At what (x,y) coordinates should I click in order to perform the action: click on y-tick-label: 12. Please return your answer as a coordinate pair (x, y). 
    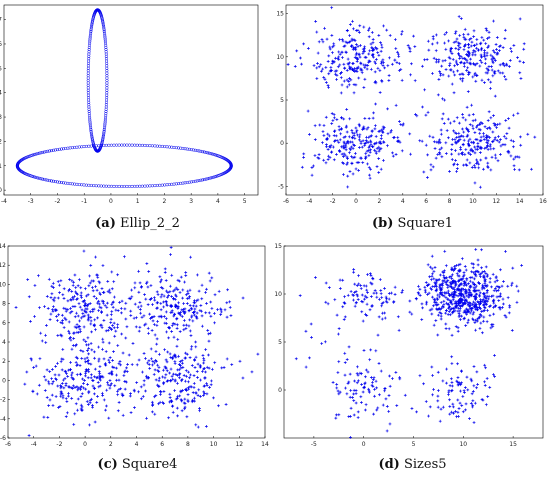
    Looking at the image, I should click on (3, 265).